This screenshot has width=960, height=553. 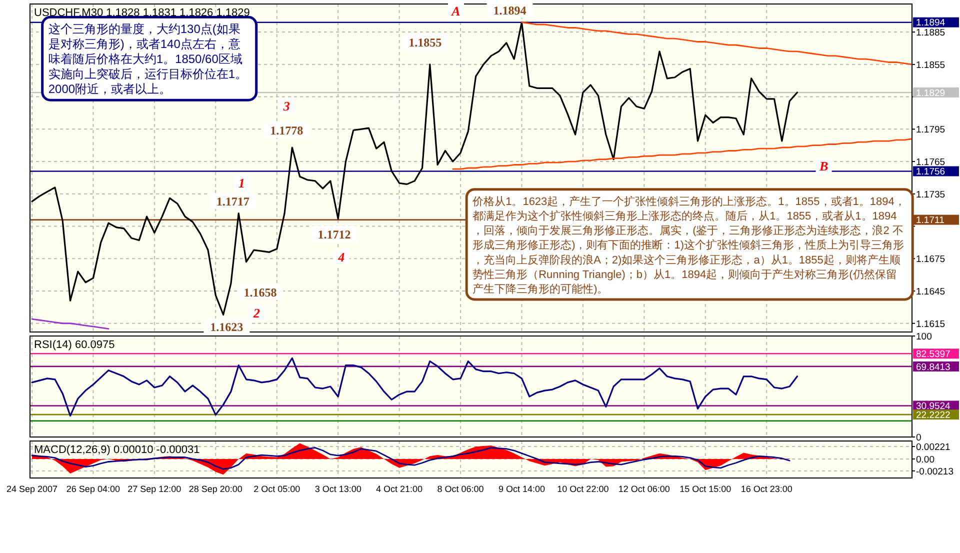 What do you see at coordinates (933, 367) in the screenshot?
I see `ref-line-label: 69.8413` at bounding box center [933, 367].